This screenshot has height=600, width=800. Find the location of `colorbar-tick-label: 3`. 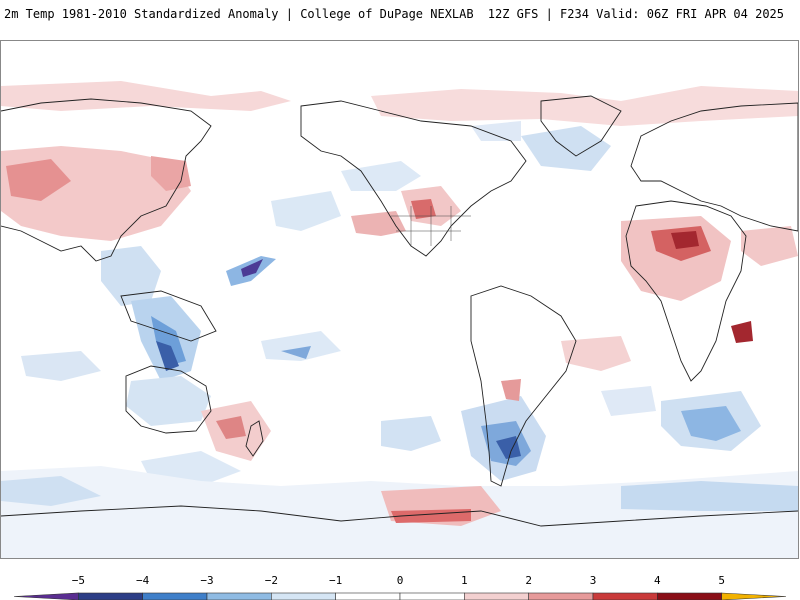

colorbar-tick-label: 3 is located at coordinates (593, 580).